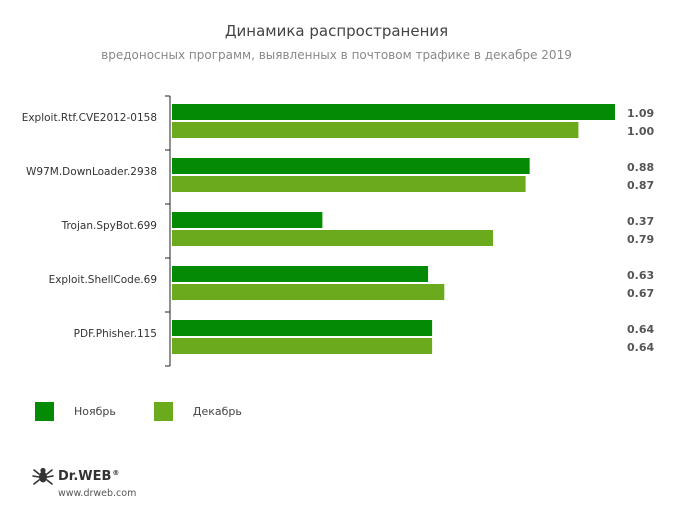 This screenshot has height=515, width=673. I want to click on spider-icon, so click(43, 476).